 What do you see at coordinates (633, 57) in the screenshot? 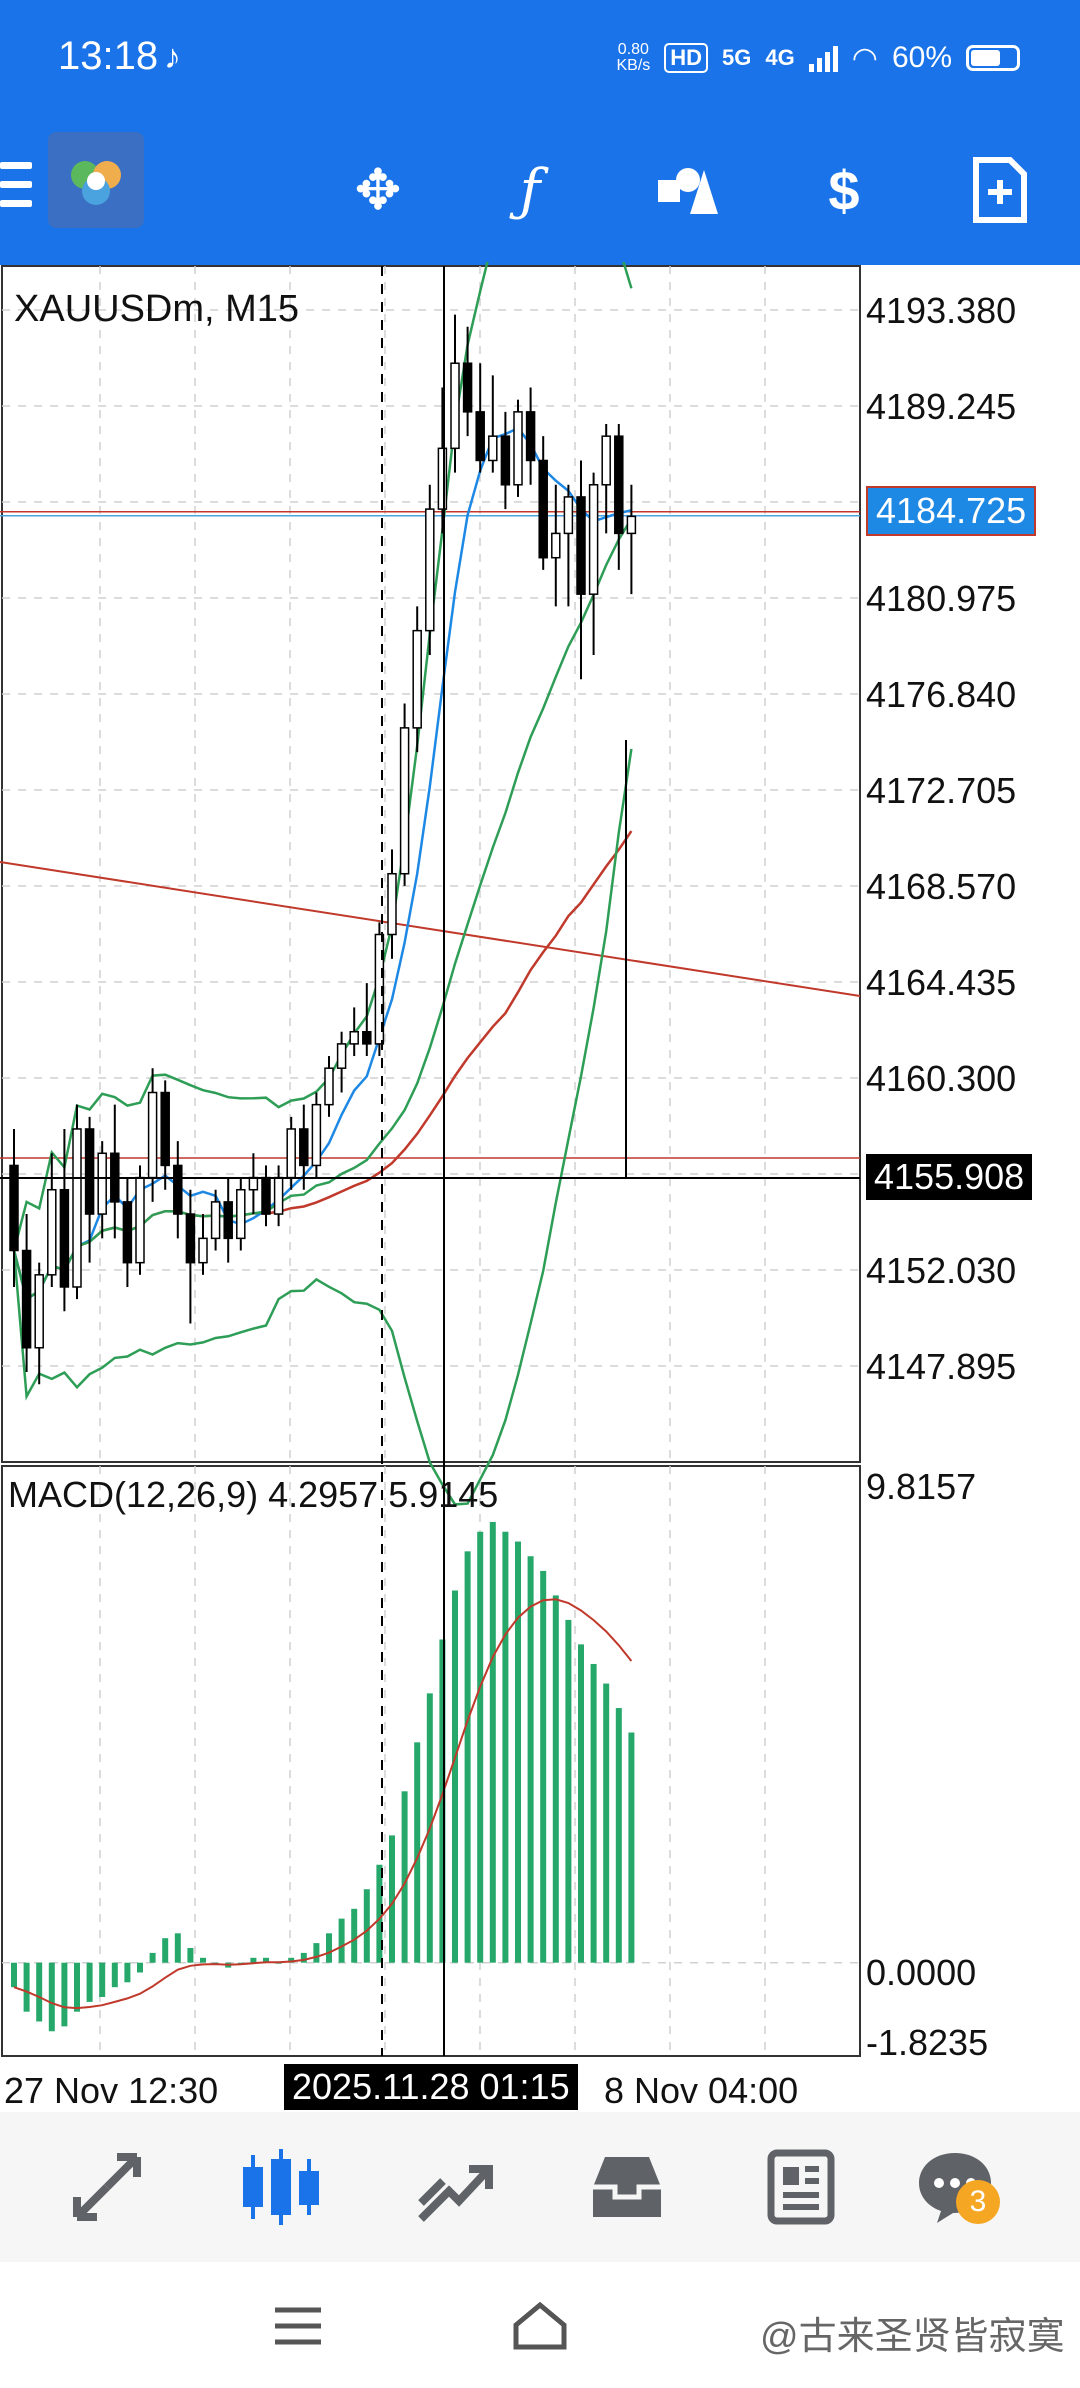
I see `net-speed: 0.80 KB/s` at bounding box center [633, 57].